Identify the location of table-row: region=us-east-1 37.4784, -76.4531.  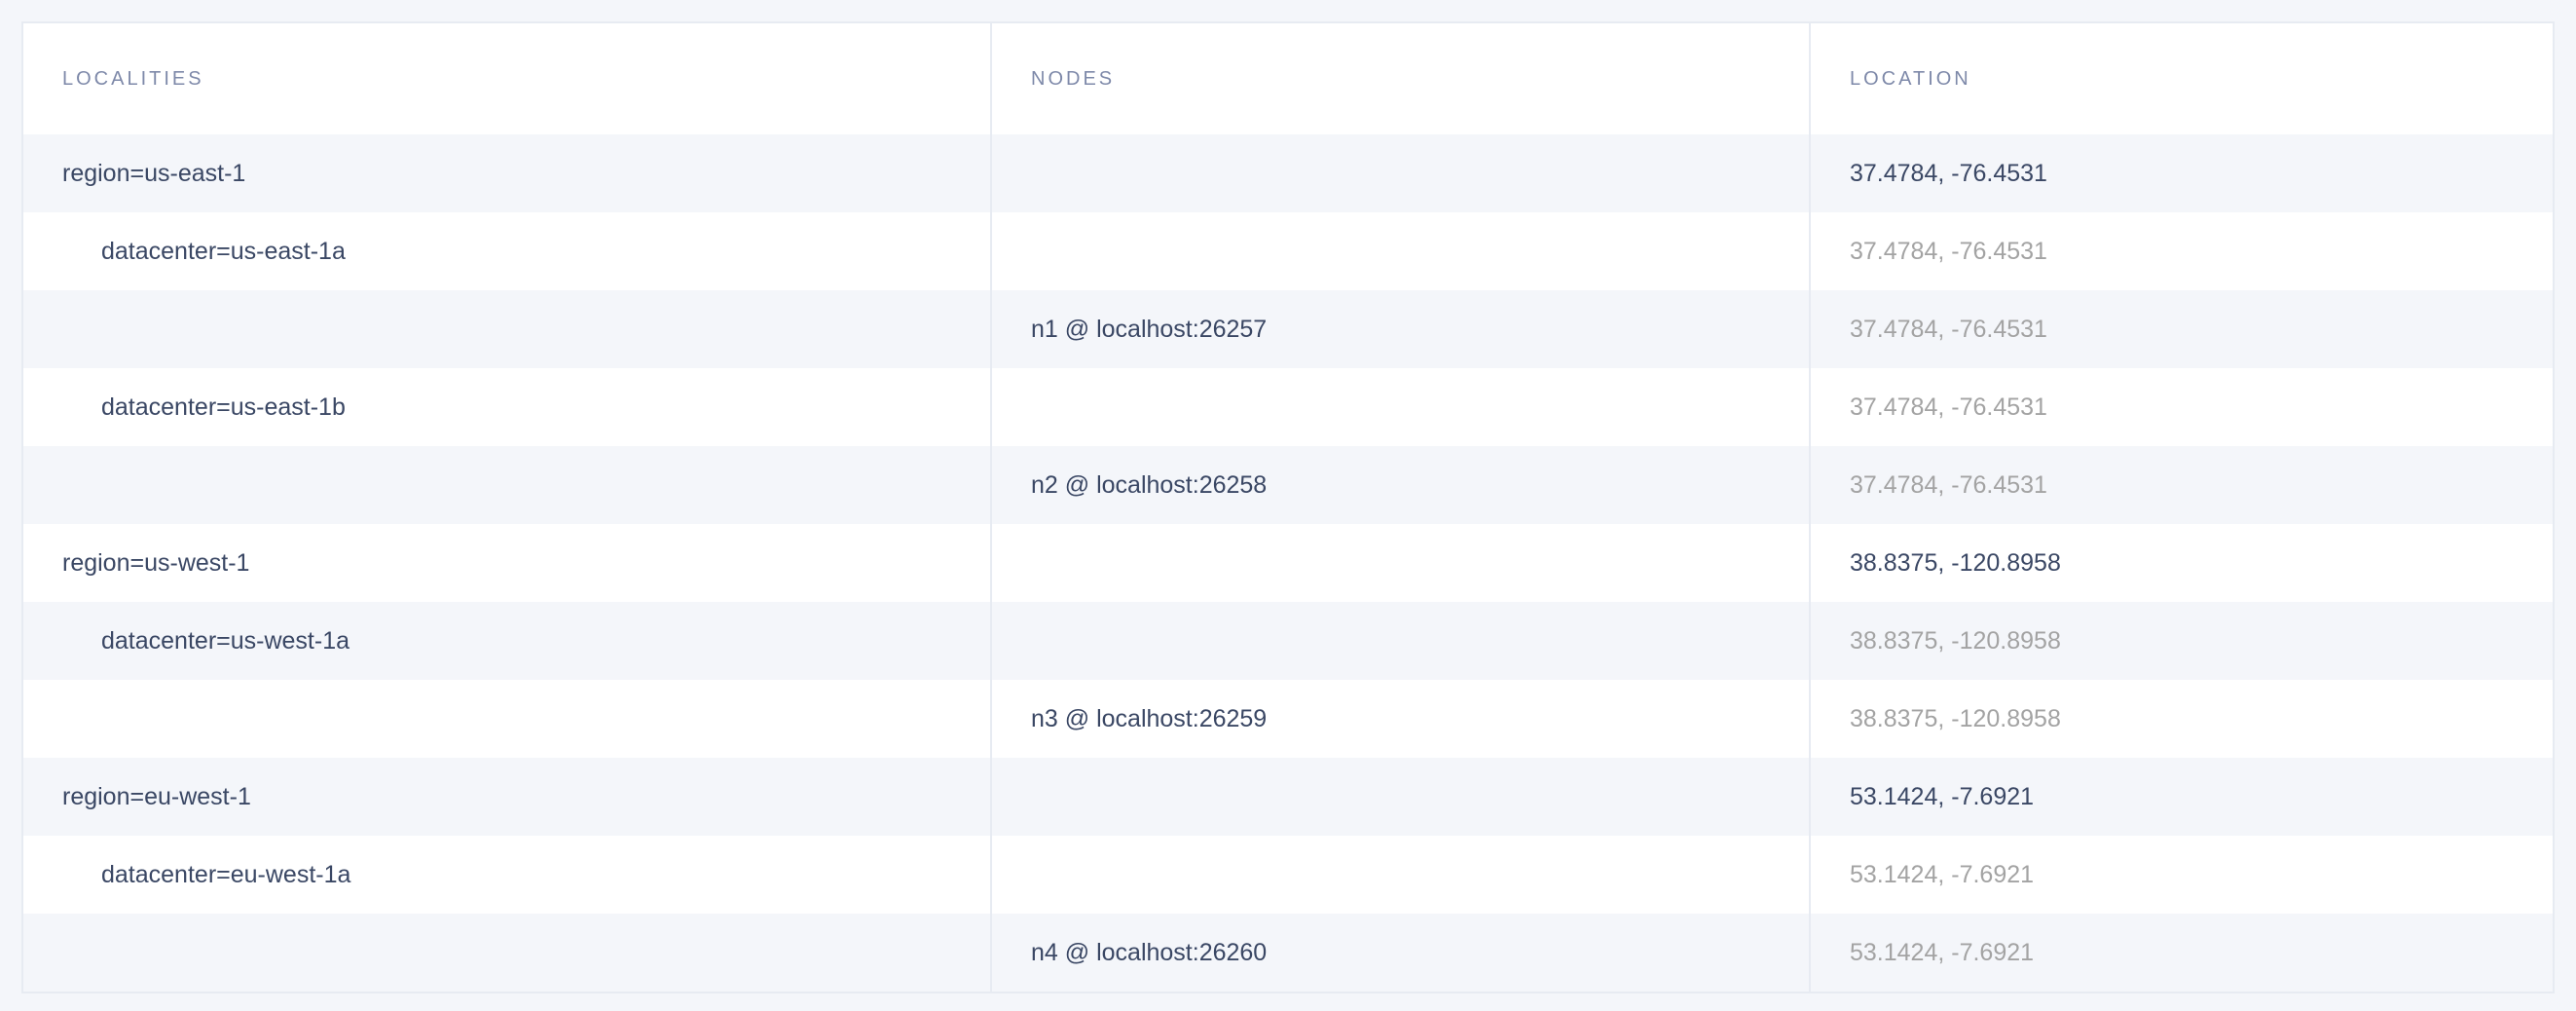
(1288, 173).